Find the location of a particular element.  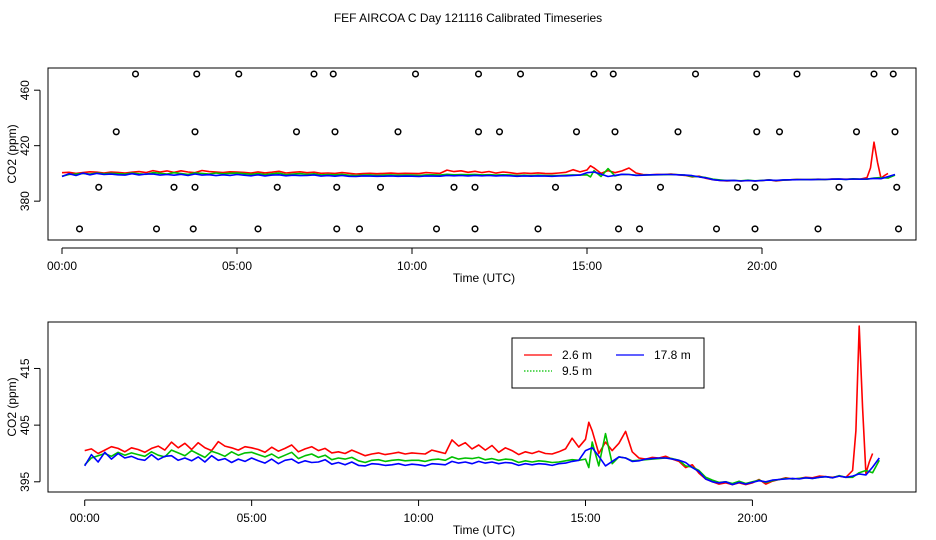

top-x-tick-label: 15:00 is located at coordinates (587, 266).